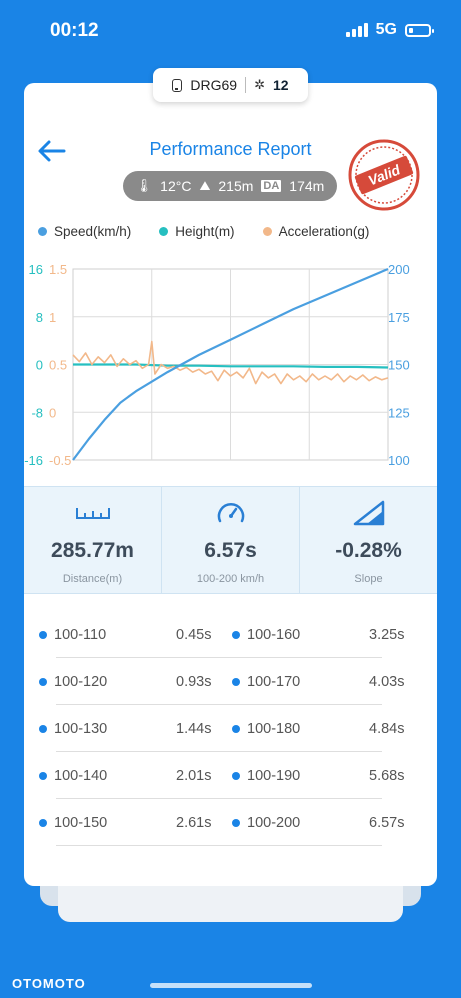  Describe the element at coordinates (368, 579) in the screenshot. I see `slope-label: Slope` at that location.